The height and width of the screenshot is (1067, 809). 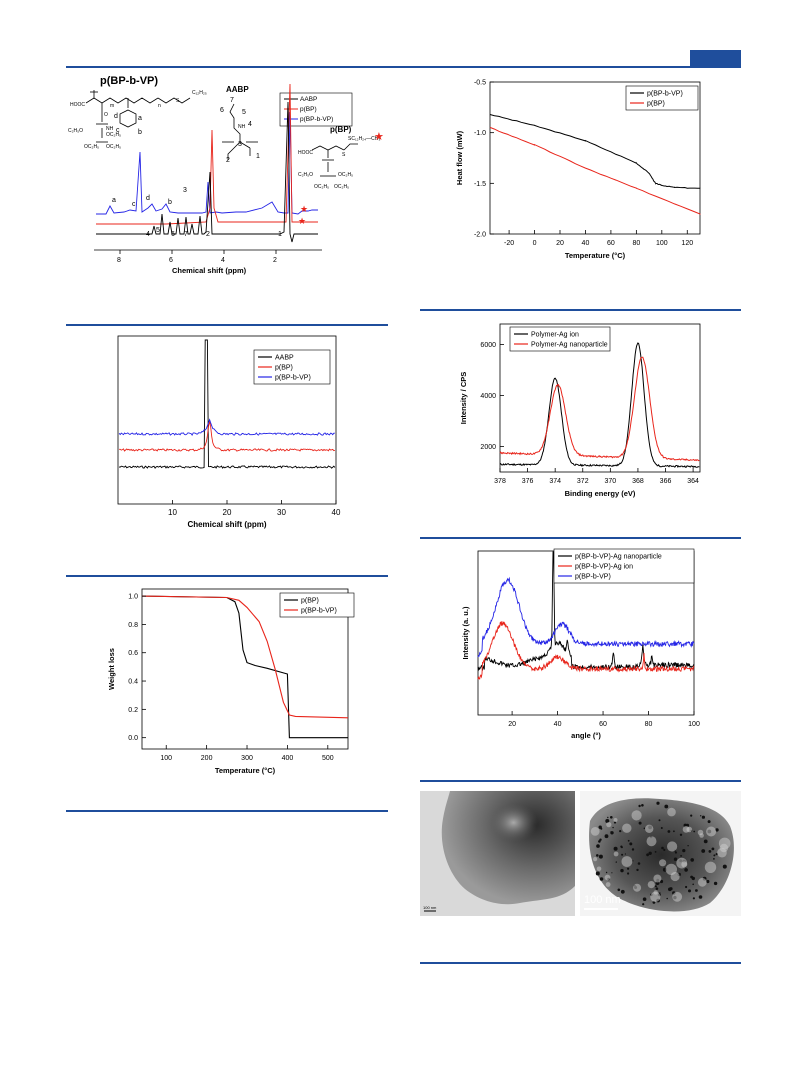 I want to click on chem-label-b: b, so click(x=140, y=132).